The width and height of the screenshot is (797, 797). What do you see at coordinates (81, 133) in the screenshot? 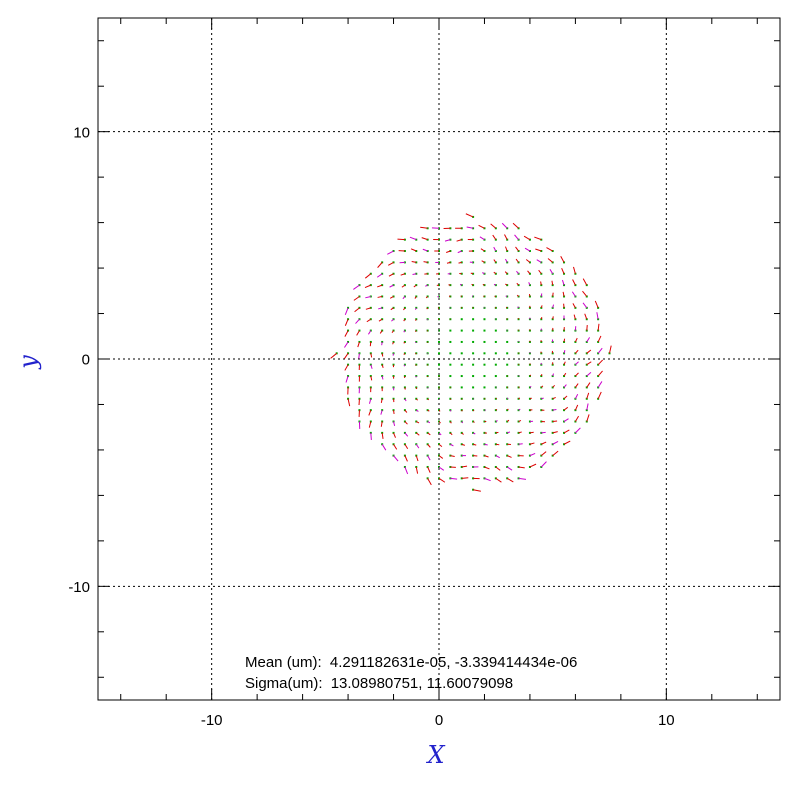
I see `y-tick-label: 10` at bounding box center [81, 133].